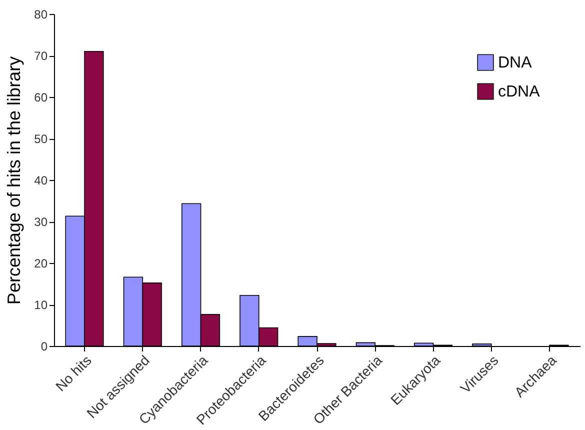  What do you see at coordinates (41, 15) in the screenshot?
I see `y-tick-label: 80` at bounding box center [41, 15].